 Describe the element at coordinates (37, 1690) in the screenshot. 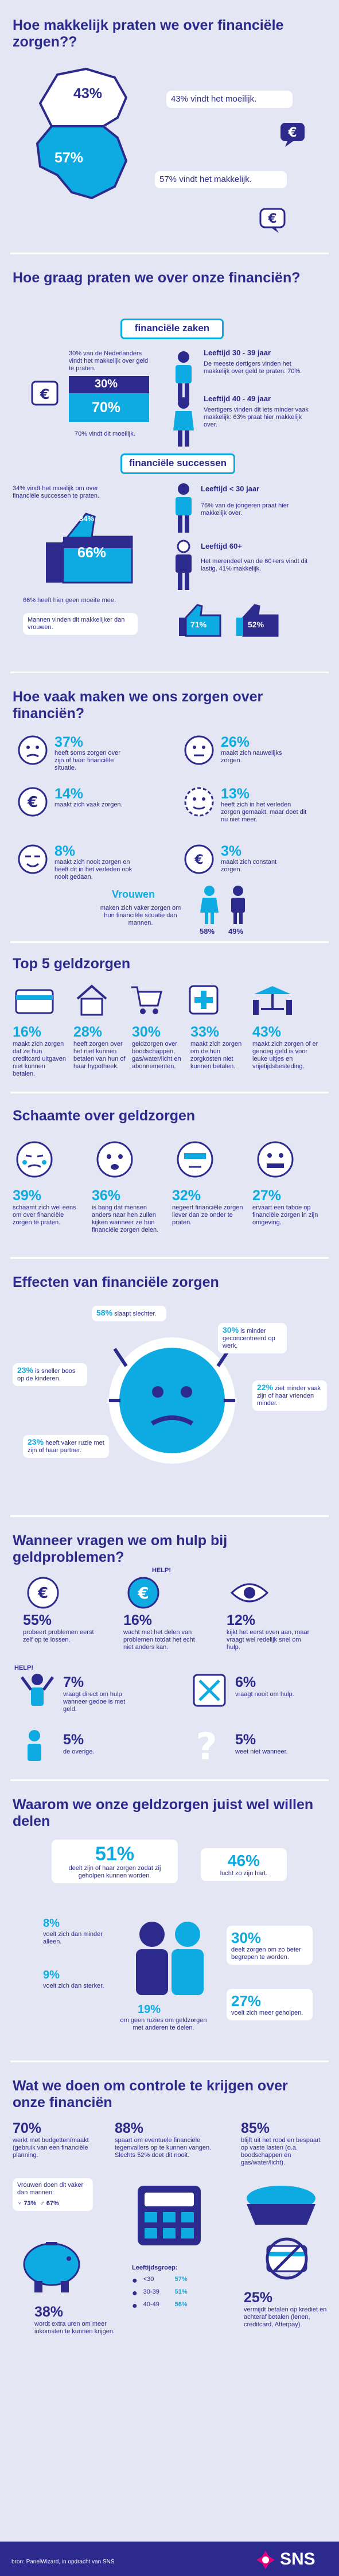

I see `waving-person-icon` at that location.